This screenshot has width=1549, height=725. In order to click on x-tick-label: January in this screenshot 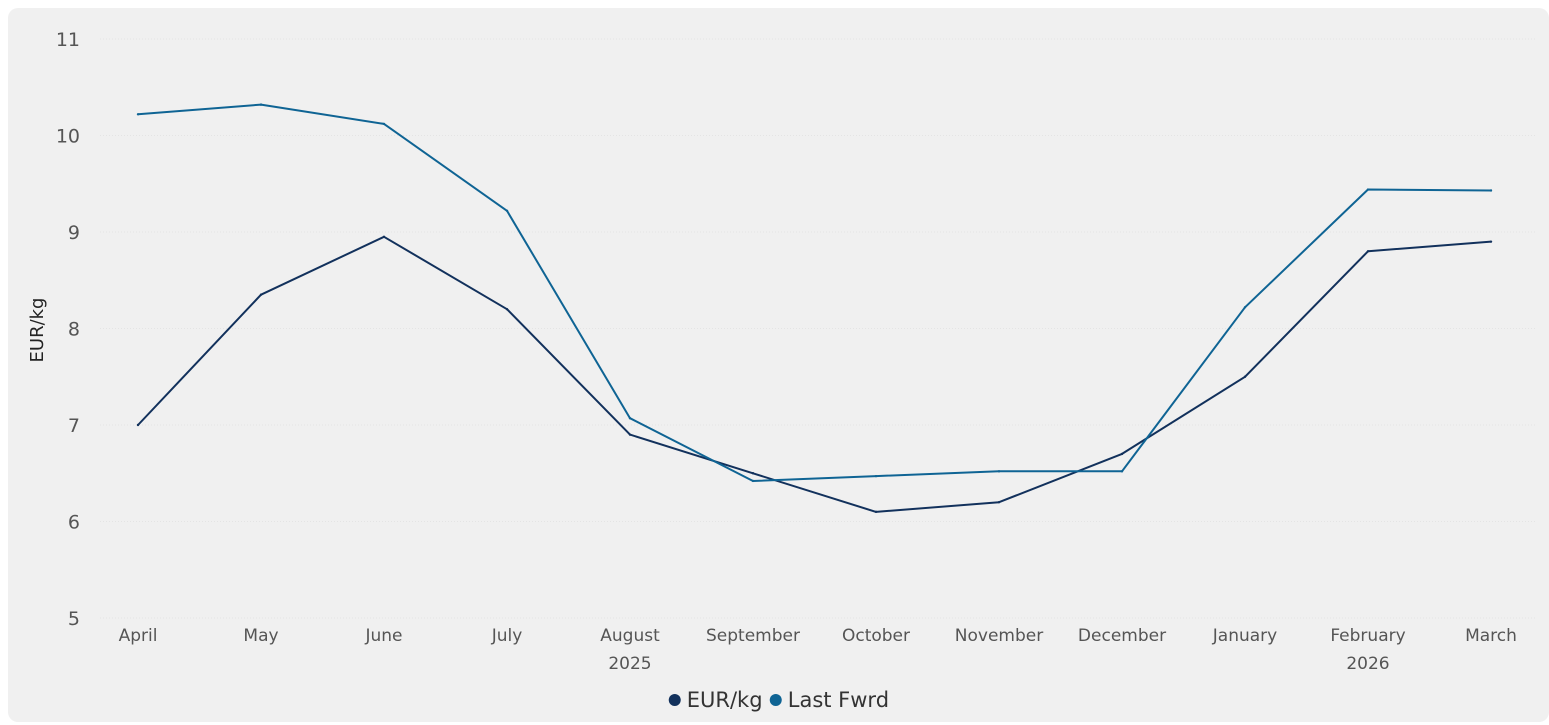, I will do `click(1244, 636)`.